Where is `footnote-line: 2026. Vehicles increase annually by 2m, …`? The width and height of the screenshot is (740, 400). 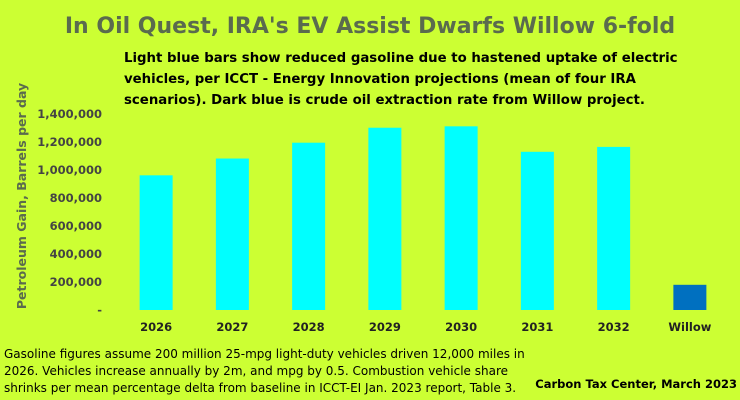 footnote-line: 2026. Vehicles increase annually by 2m, … is located at coordinates (256, 371).